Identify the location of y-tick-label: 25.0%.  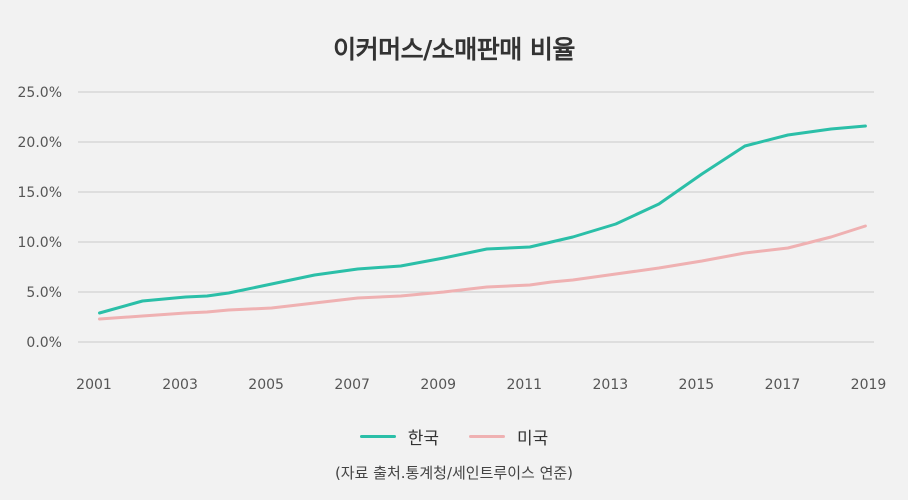
(40, 93).